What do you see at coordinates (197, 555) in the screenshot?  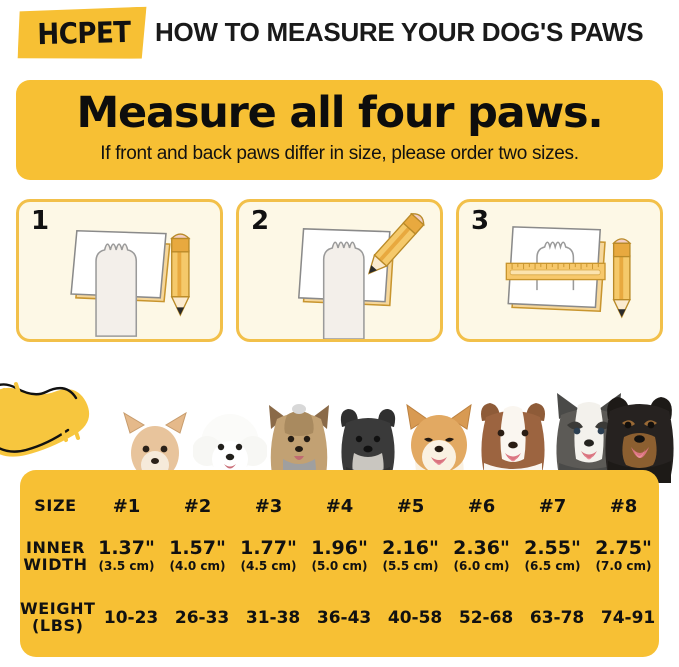 I see `width-cell-2: 1.57" (4.0 cm)` at bounding box center [197, 555].